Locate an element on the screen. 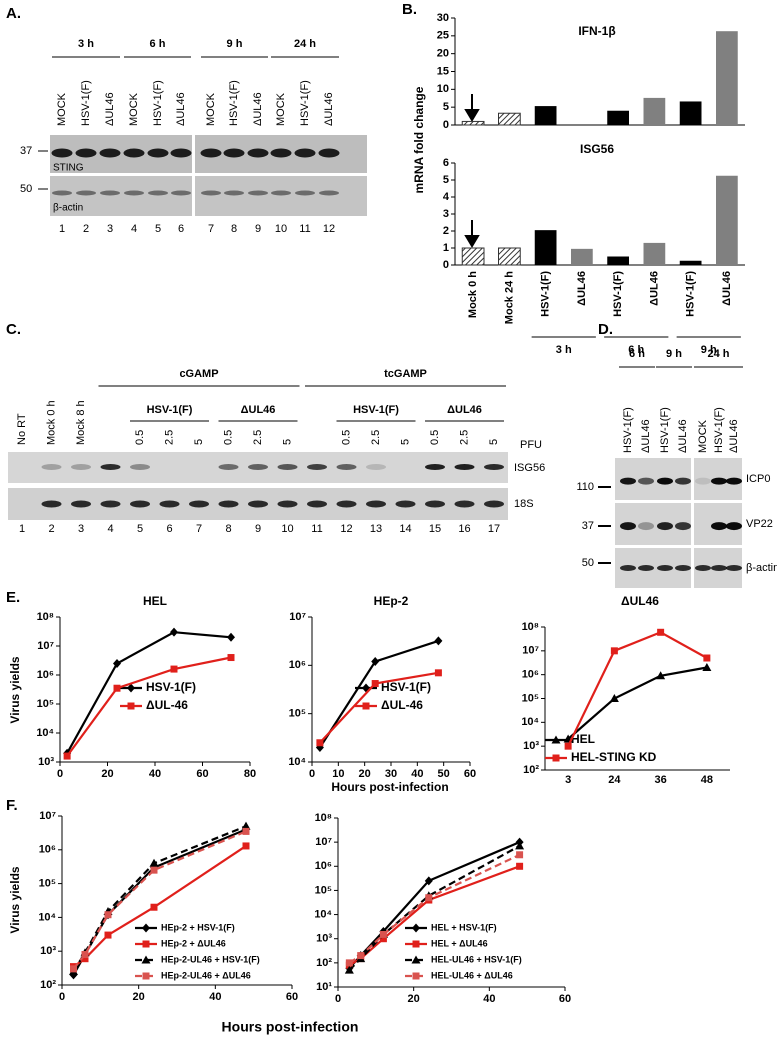  legend-label: HEp-2 + ΔUL46 is located at coordinates (193, 943).